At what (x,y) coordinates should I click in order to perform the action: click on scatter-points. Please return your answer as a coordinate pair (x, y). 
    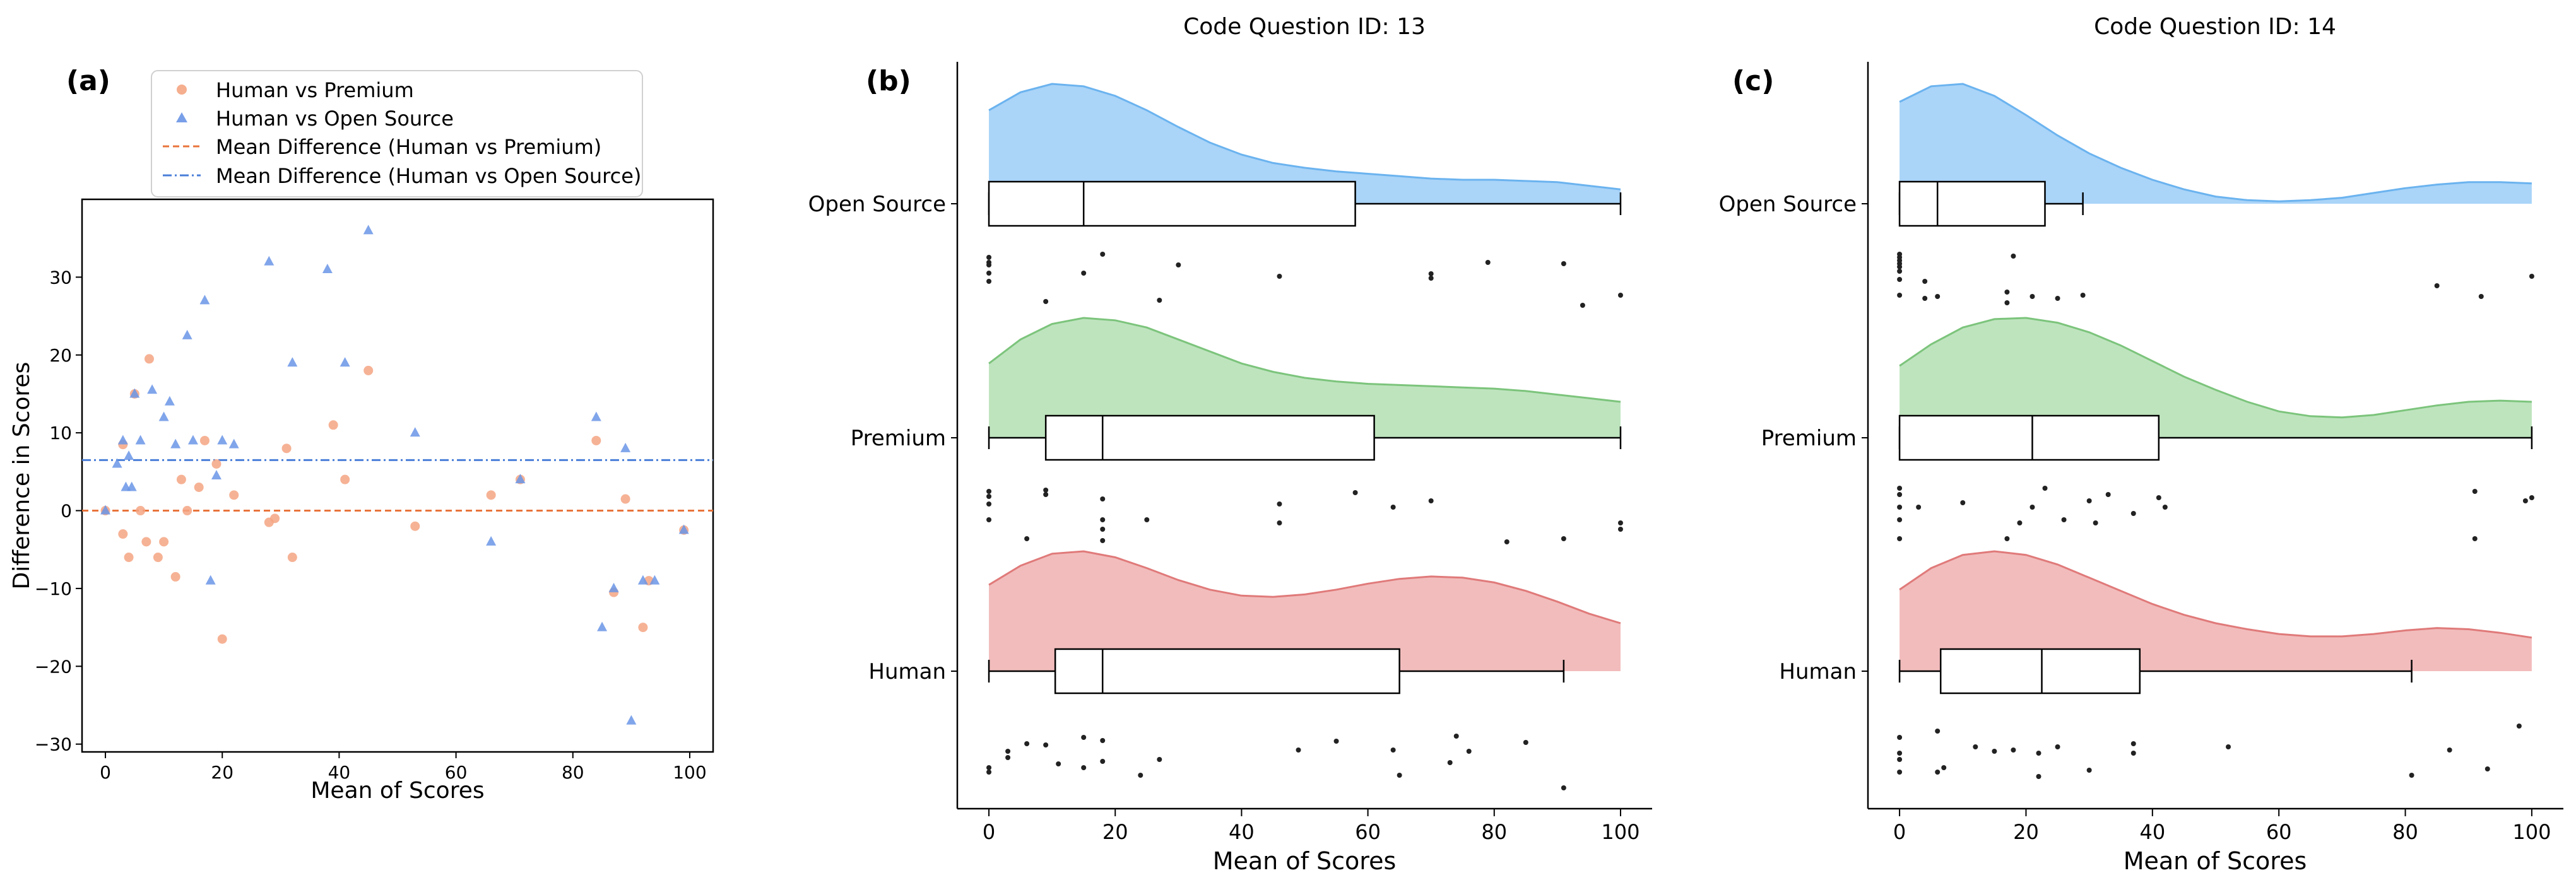
    Looking at the image, I should click on (395, 475).